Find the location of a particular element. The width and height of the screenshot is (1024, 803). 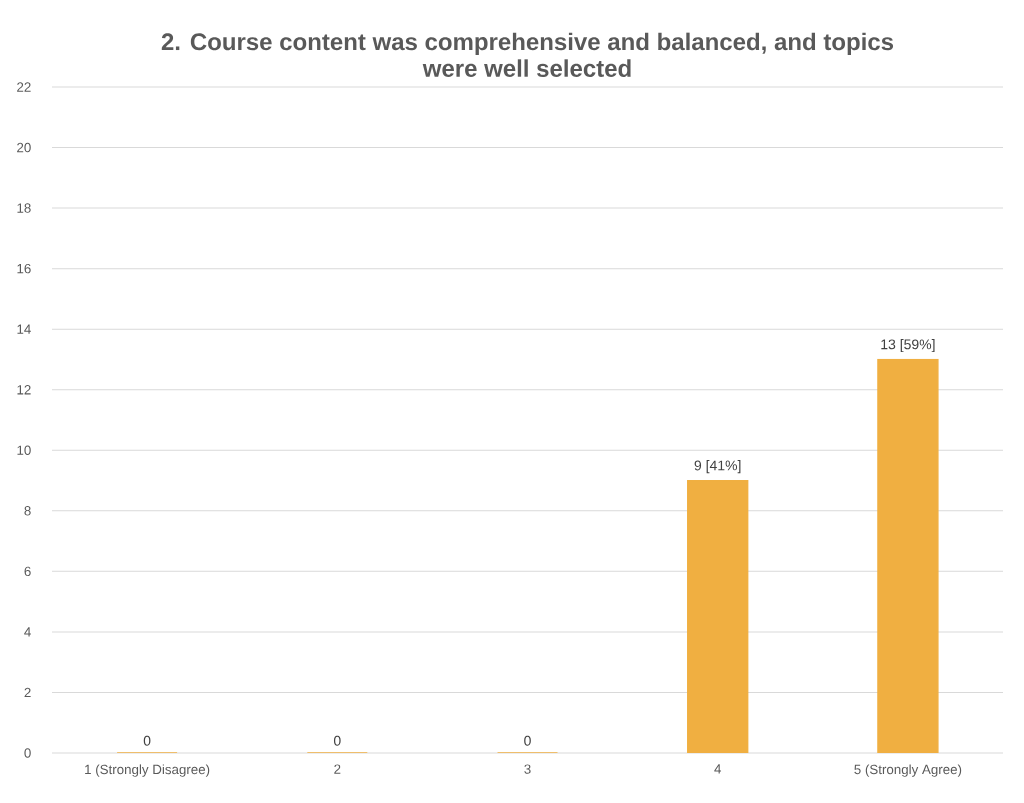

data-label: 9 [41%] is located at coordinates (717, 467).